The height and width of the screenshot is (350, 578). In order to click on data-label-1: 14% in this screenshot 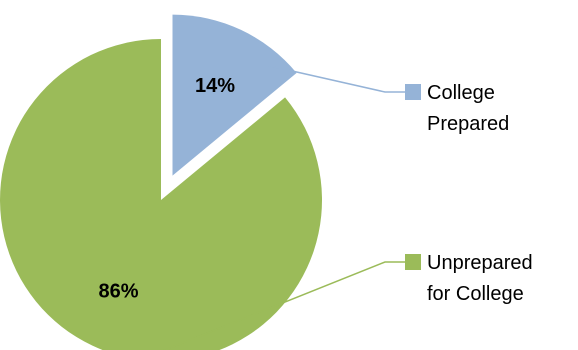, I will do `click(215, 86)`.